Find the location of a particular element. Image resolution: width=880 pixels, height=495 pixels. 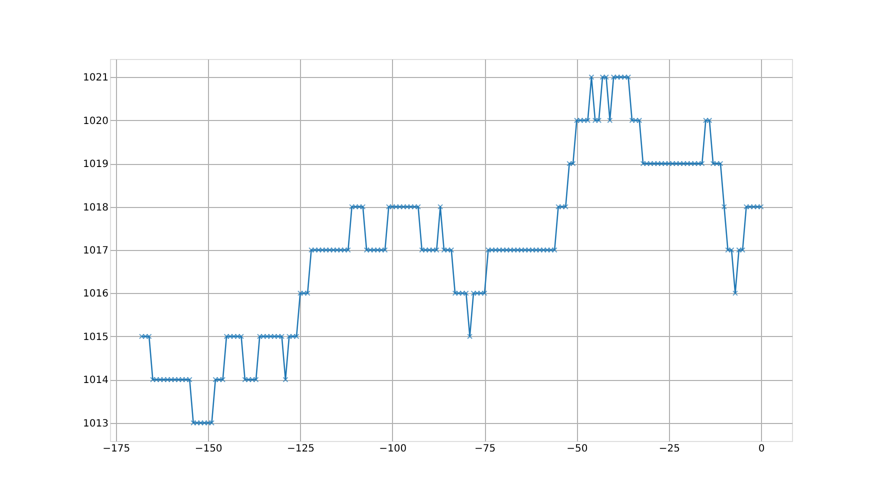

y-tick-label: 1015 is located at coordinates (95, 337).